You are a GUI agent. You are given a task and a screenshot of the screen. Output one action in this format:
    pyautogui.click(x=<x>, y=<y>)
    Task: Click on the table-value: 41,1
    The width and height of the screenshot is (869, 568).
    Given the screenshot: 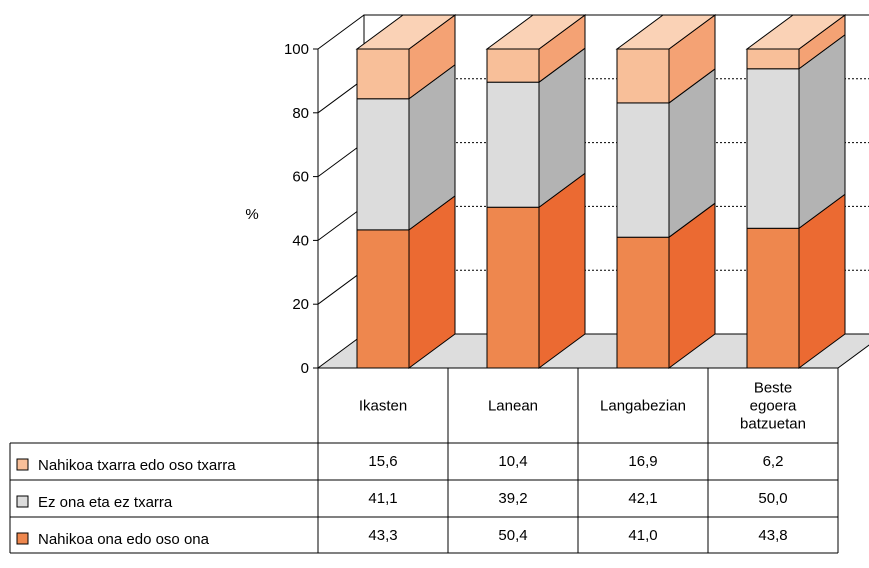 What is the action you would take?
    pyautogui.click(x=382, y=498)
    